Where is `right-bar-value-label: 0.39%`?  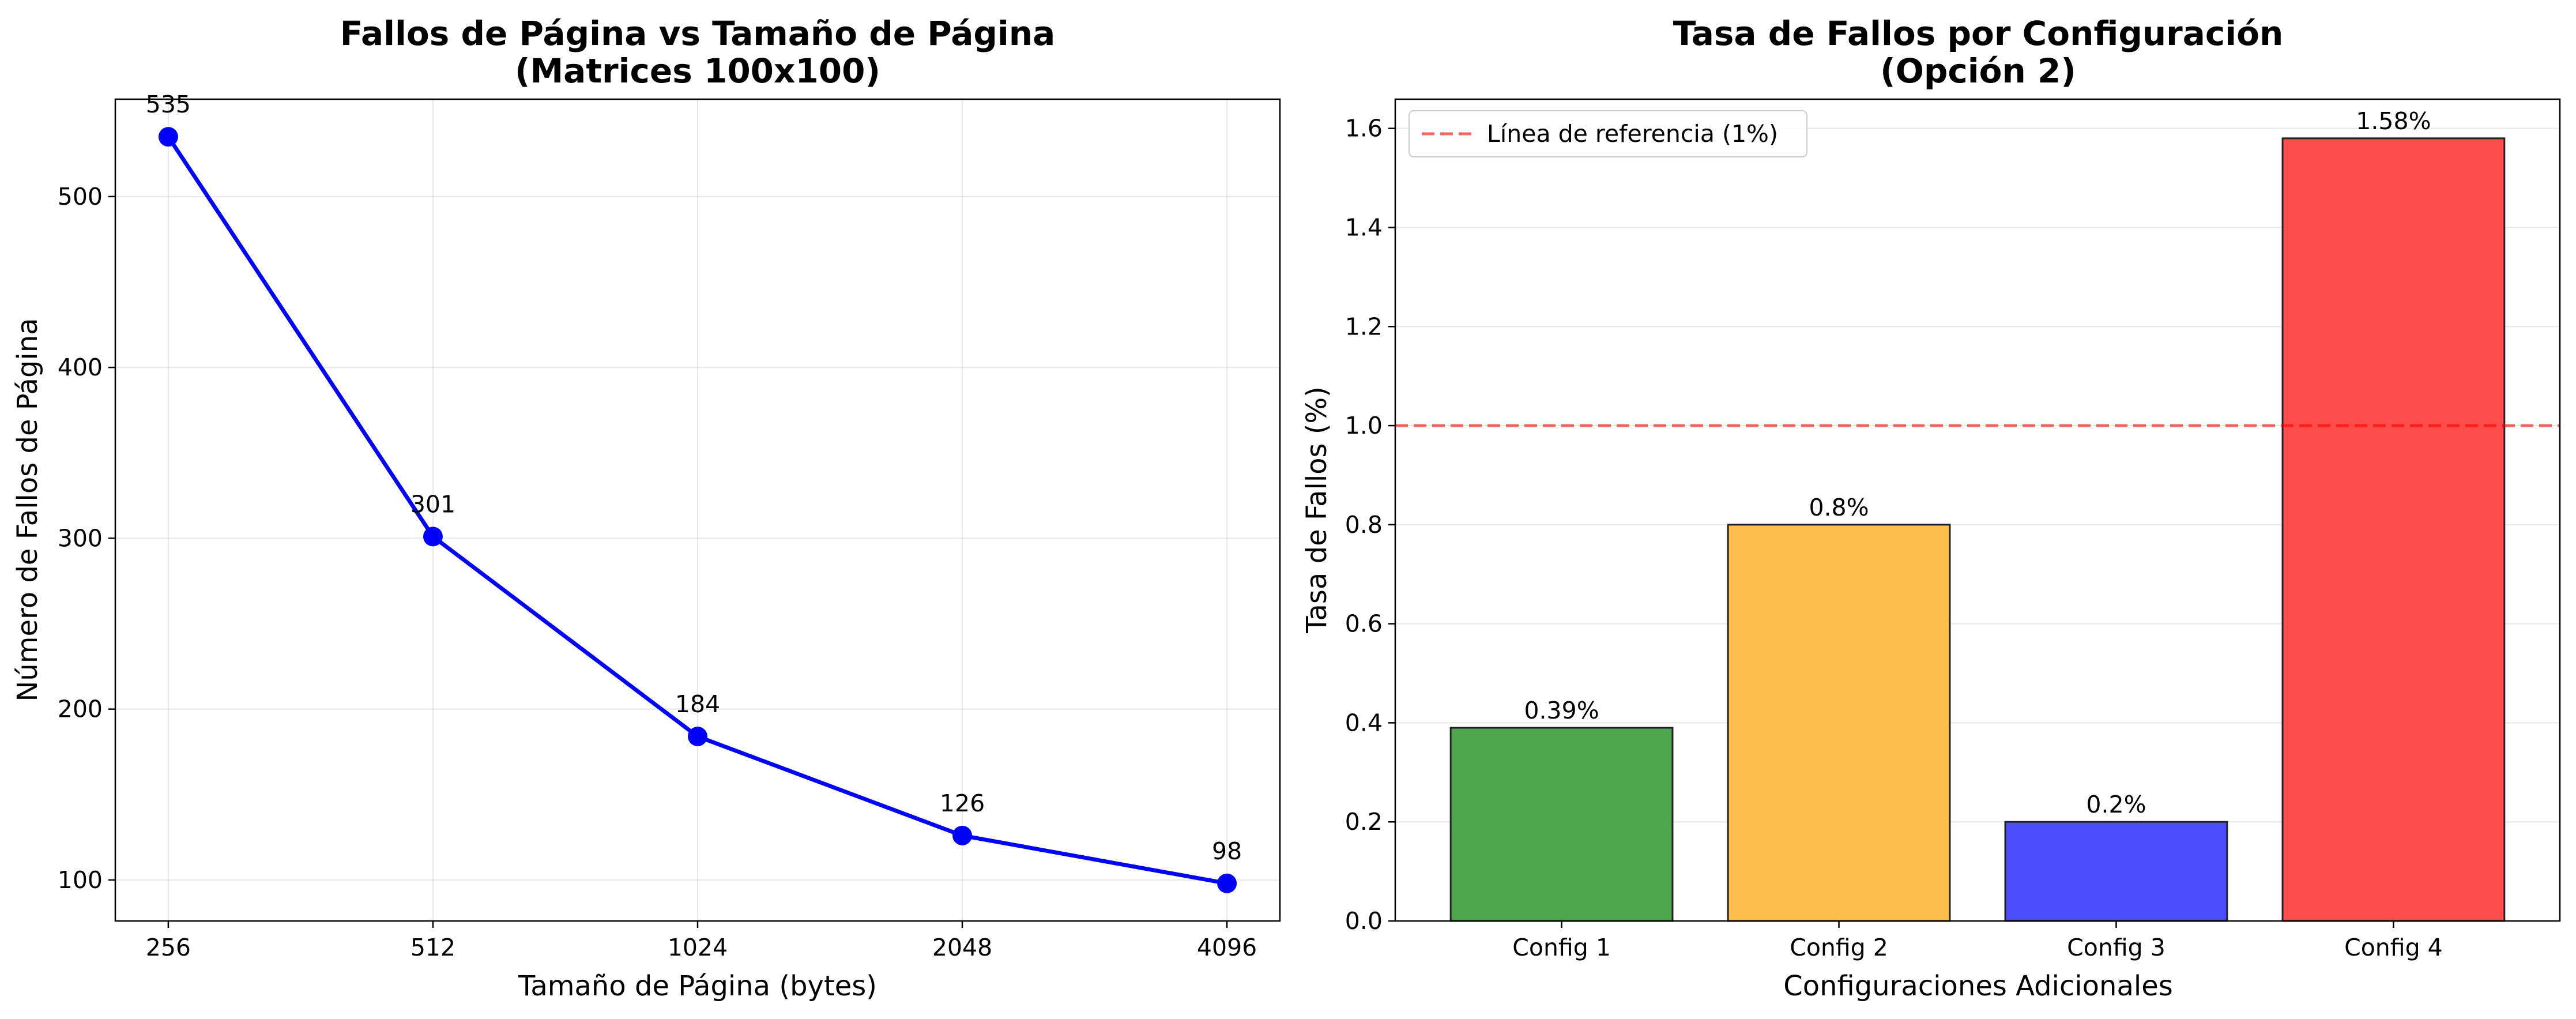
right-bar-value-label: 0.39% is located at coordinates (1561, 710).